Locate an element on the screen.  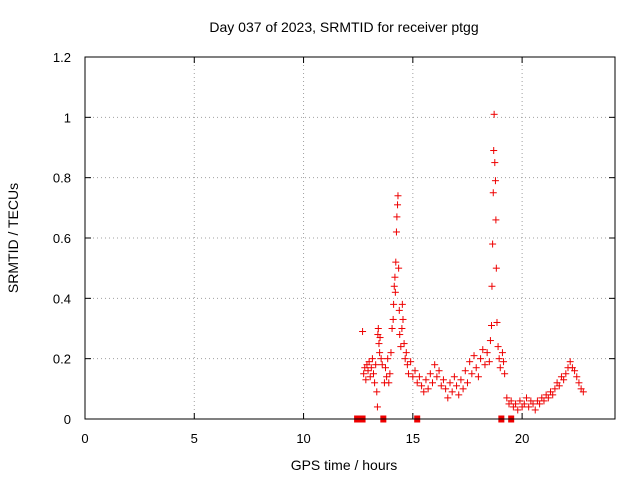
x-tick-label: 20 is located at coordinates (522, 438).